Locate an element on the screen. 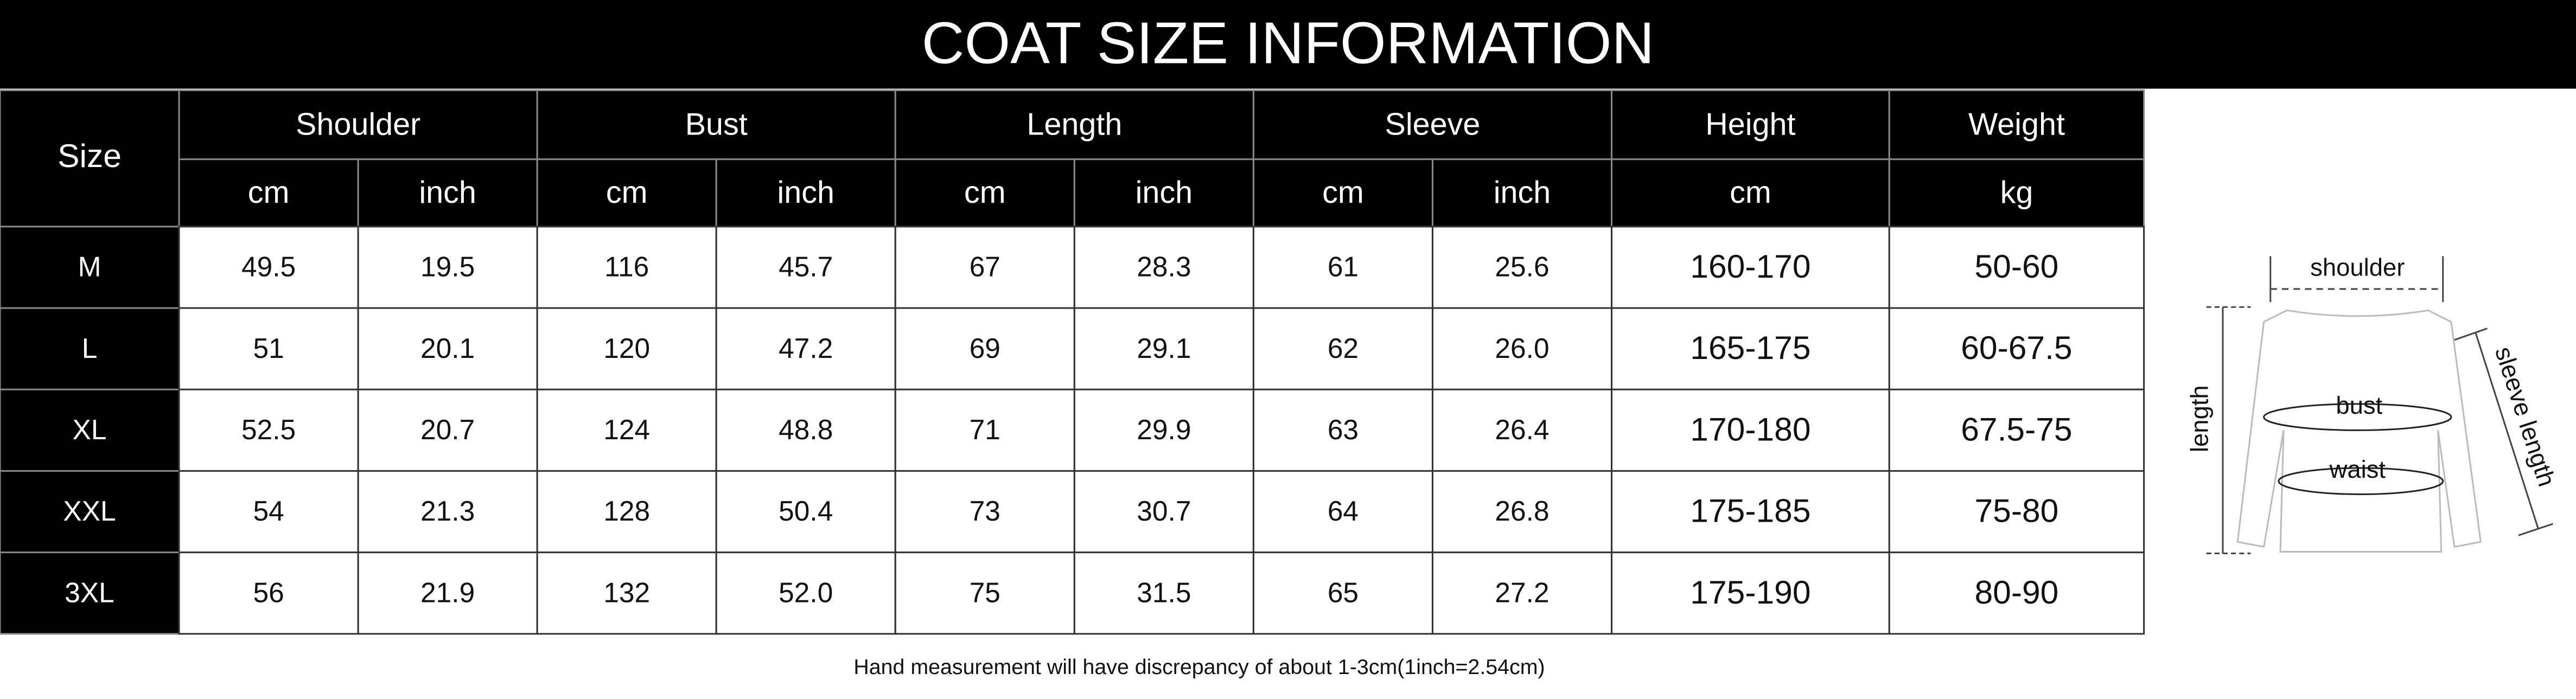 The height and width of the screenshot is (699, 2576). size-label: XL is located at coordinates (90, 430).